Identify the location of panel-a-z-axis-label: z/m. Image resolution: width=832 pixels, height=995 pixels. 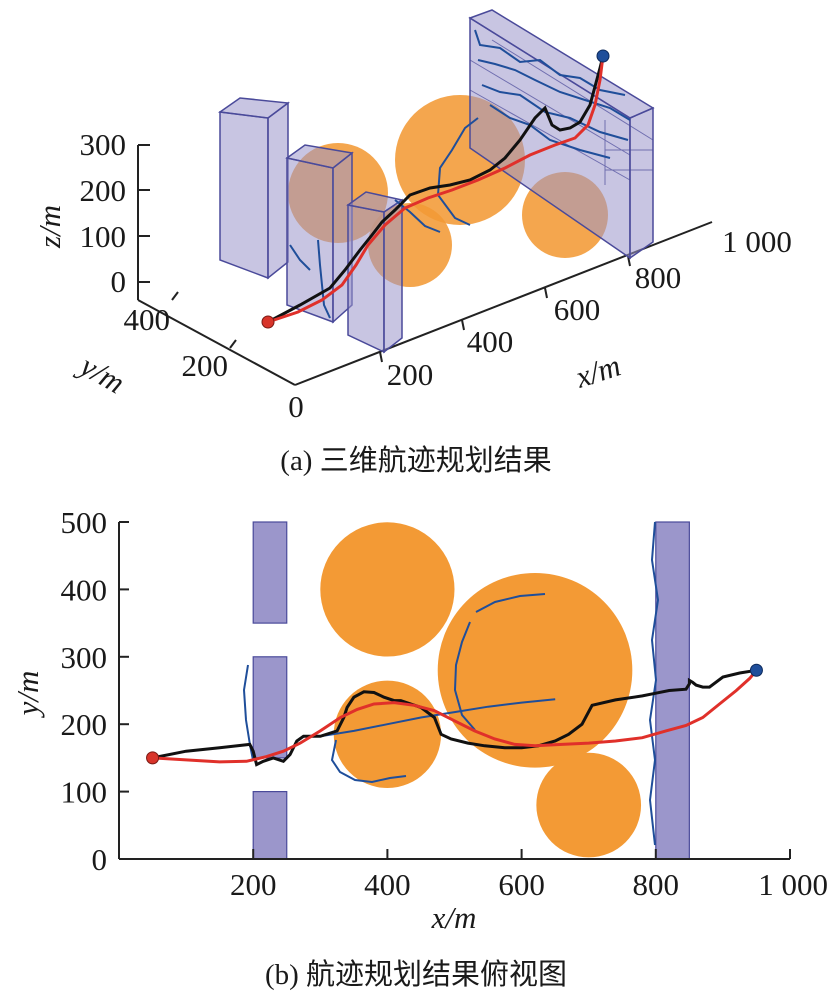
(49, 227).